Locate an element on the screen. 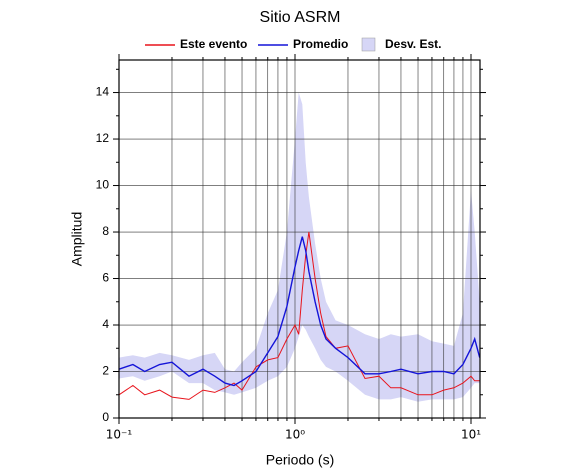  y-tick-label: 0 is located at coordinates (105, 417).